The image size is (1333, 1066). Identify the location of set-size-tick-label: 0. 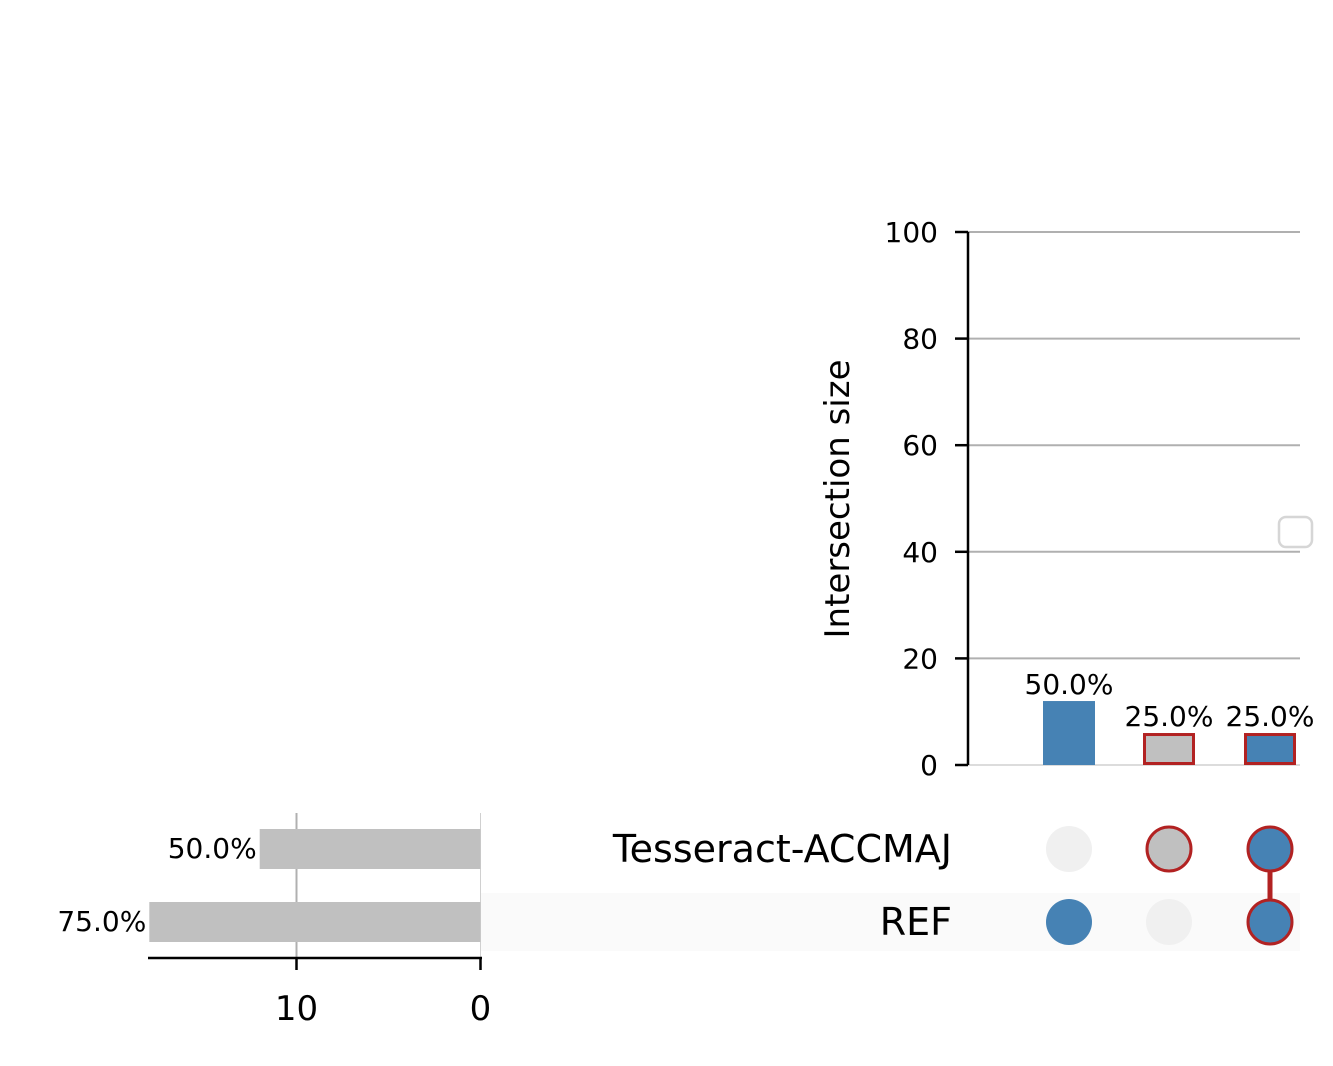
(481, 1009).